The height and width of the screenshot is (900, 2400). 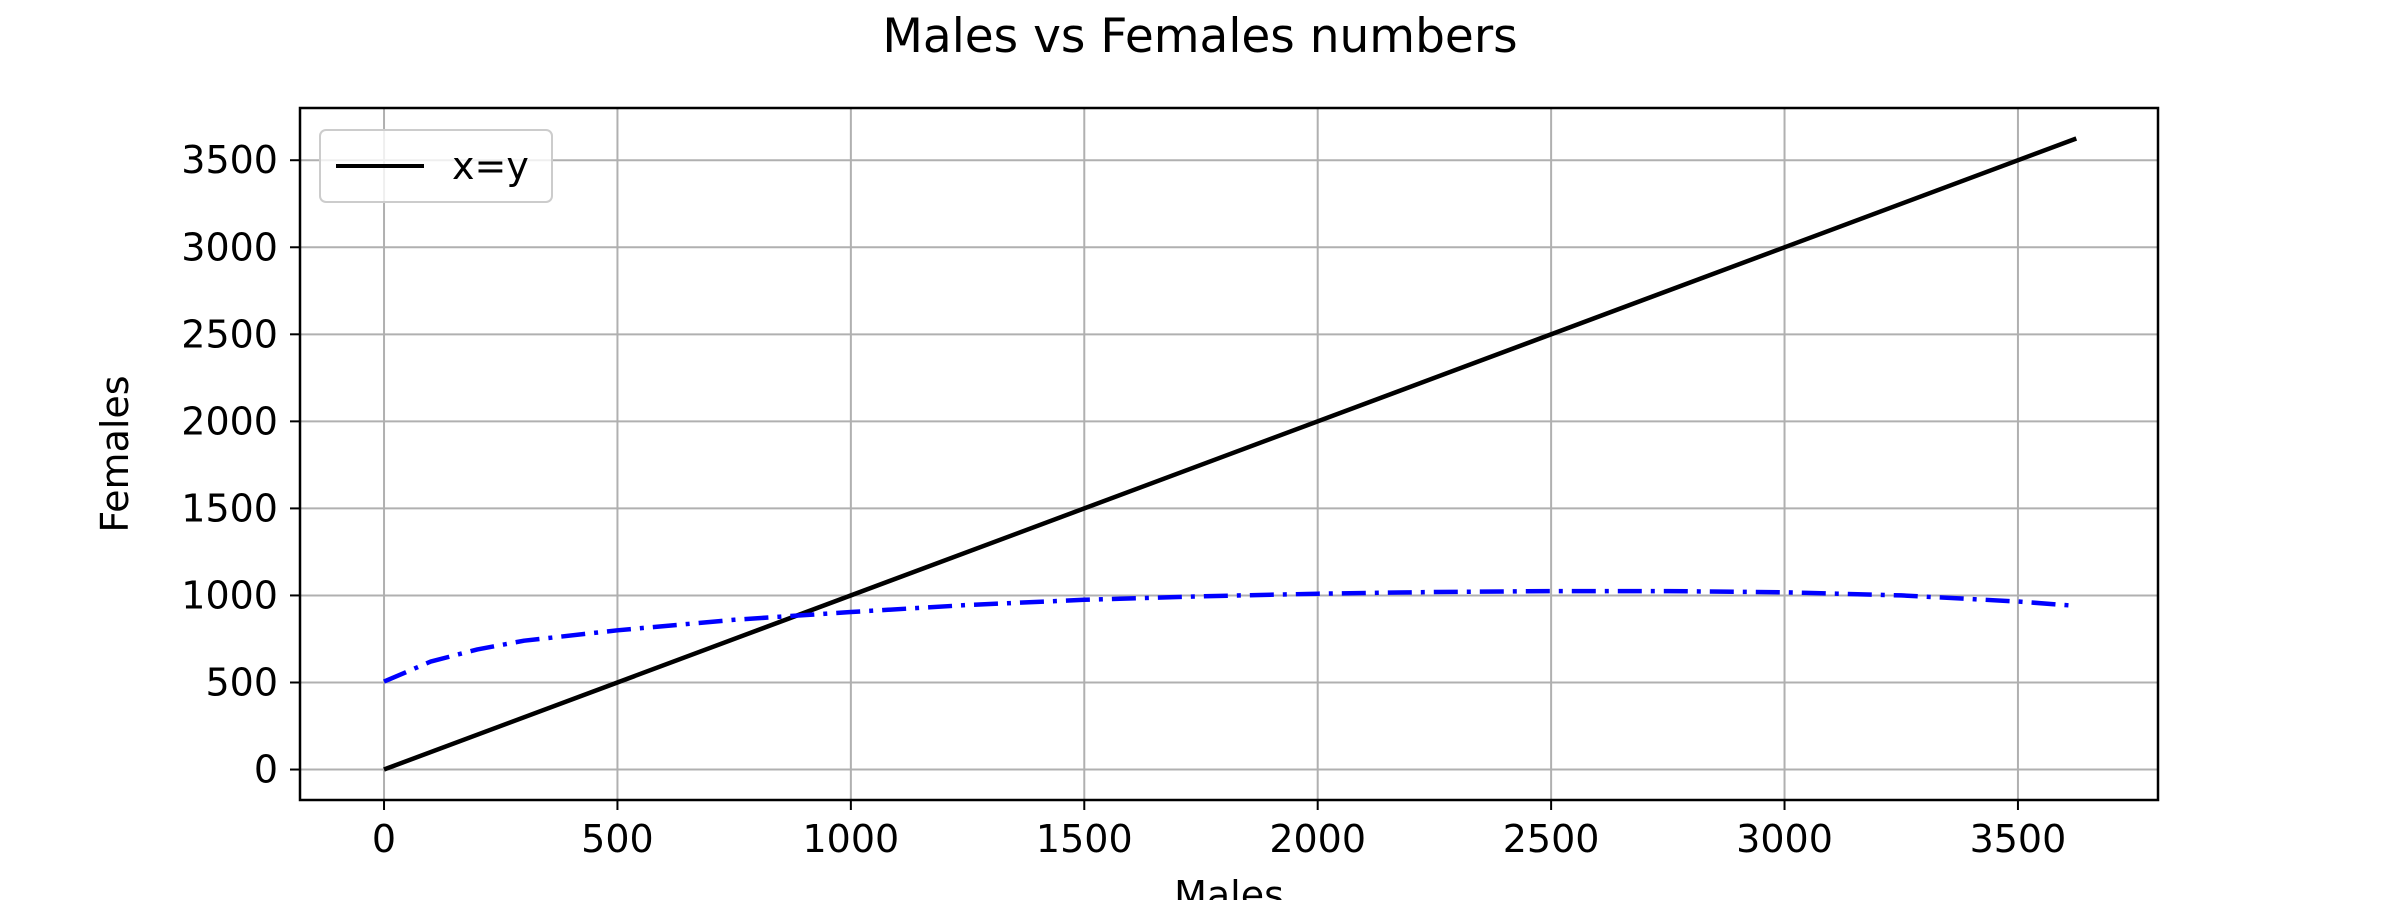 What do you see at coordinates (115, 453) in the screenshot?
I see `y-axis-label: Females` at bounding box center [115, 453].